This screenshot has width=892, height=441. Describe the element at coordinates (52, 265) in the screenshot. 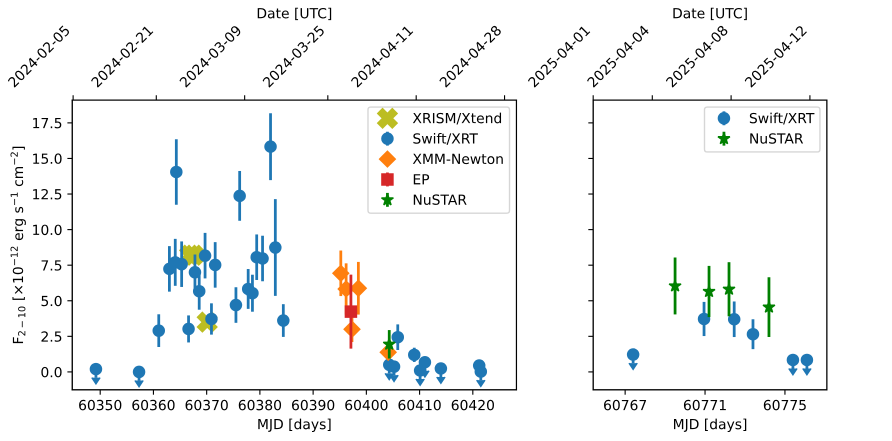

I see `y-tick-label: 7.5` at that location.